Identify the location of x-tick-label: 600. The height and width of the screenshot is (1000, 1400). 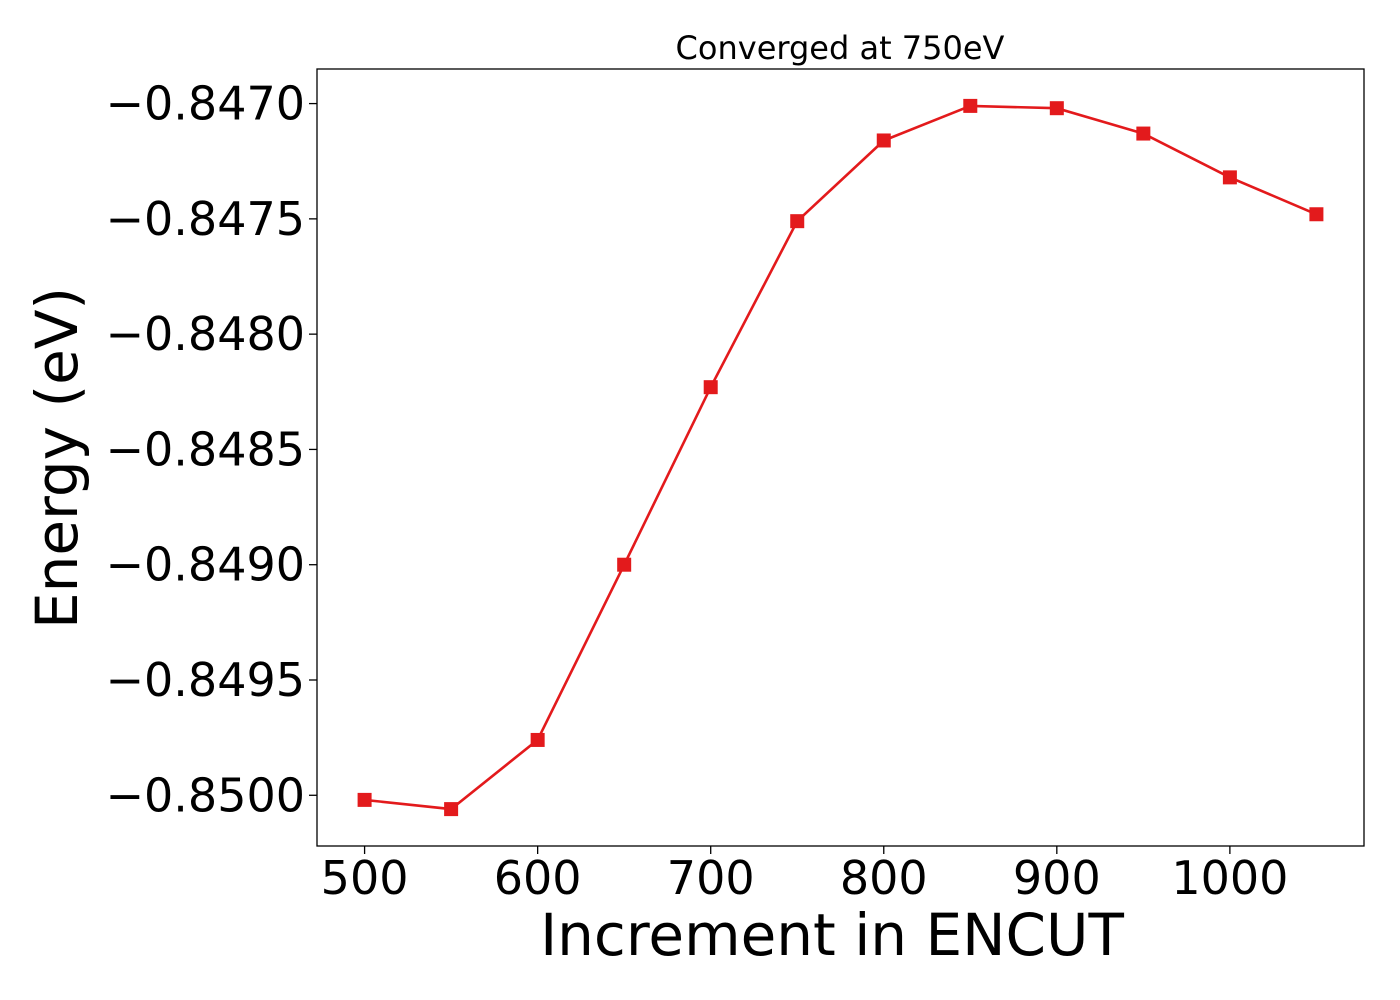
(538, 878).